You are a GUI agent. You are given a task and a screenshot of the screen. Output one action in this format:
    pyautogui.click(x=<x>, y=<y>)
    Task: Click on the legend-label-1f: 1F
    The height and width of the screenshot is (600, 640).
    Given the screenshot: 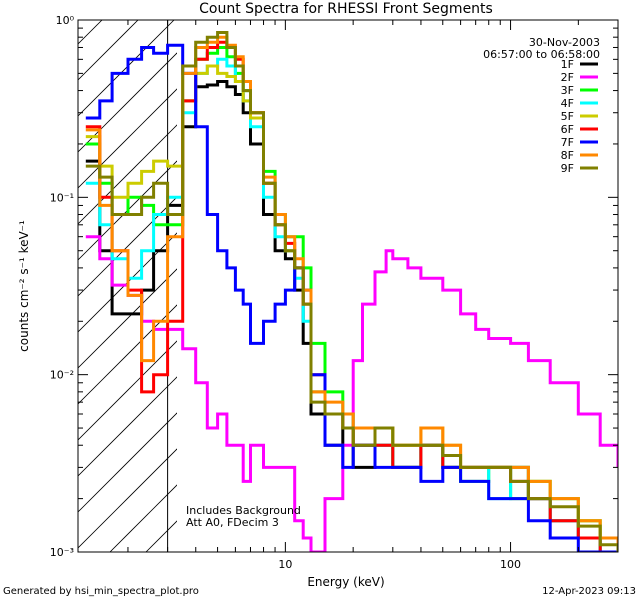 What is the action you would take?
    pyautogui.click(x=567, y=64)
    